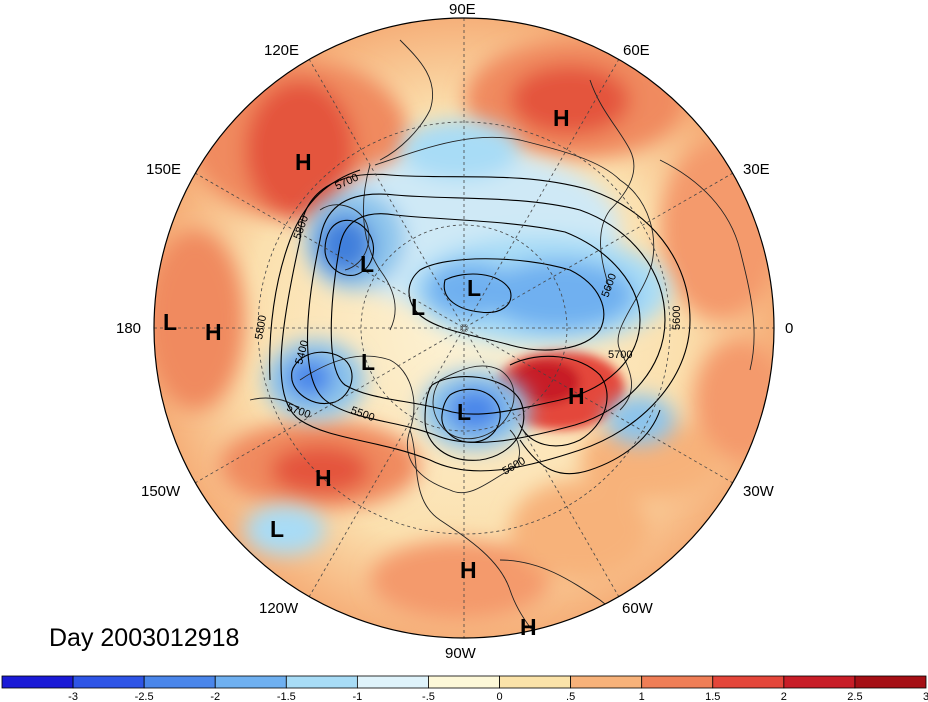 This screenshot has height=702, width=928. What do you see at coordinates (756, 169) in the screenshot?
I see `lon-label-30e: 30E` at bounding box center [756, 169].